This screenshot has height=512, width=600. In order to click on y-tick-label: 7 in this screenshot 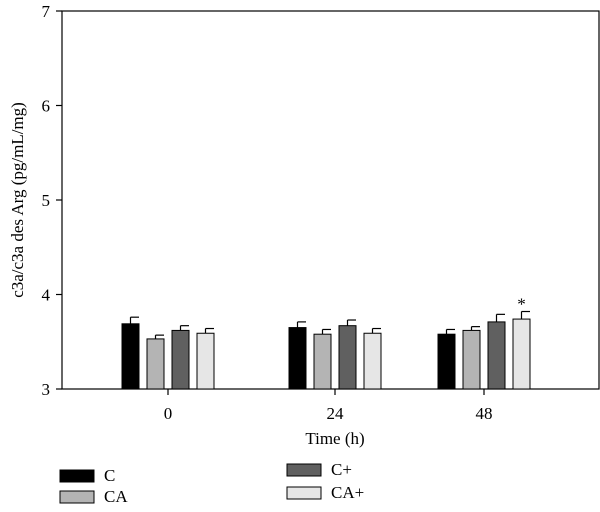, I will do `click(46, 11)`.